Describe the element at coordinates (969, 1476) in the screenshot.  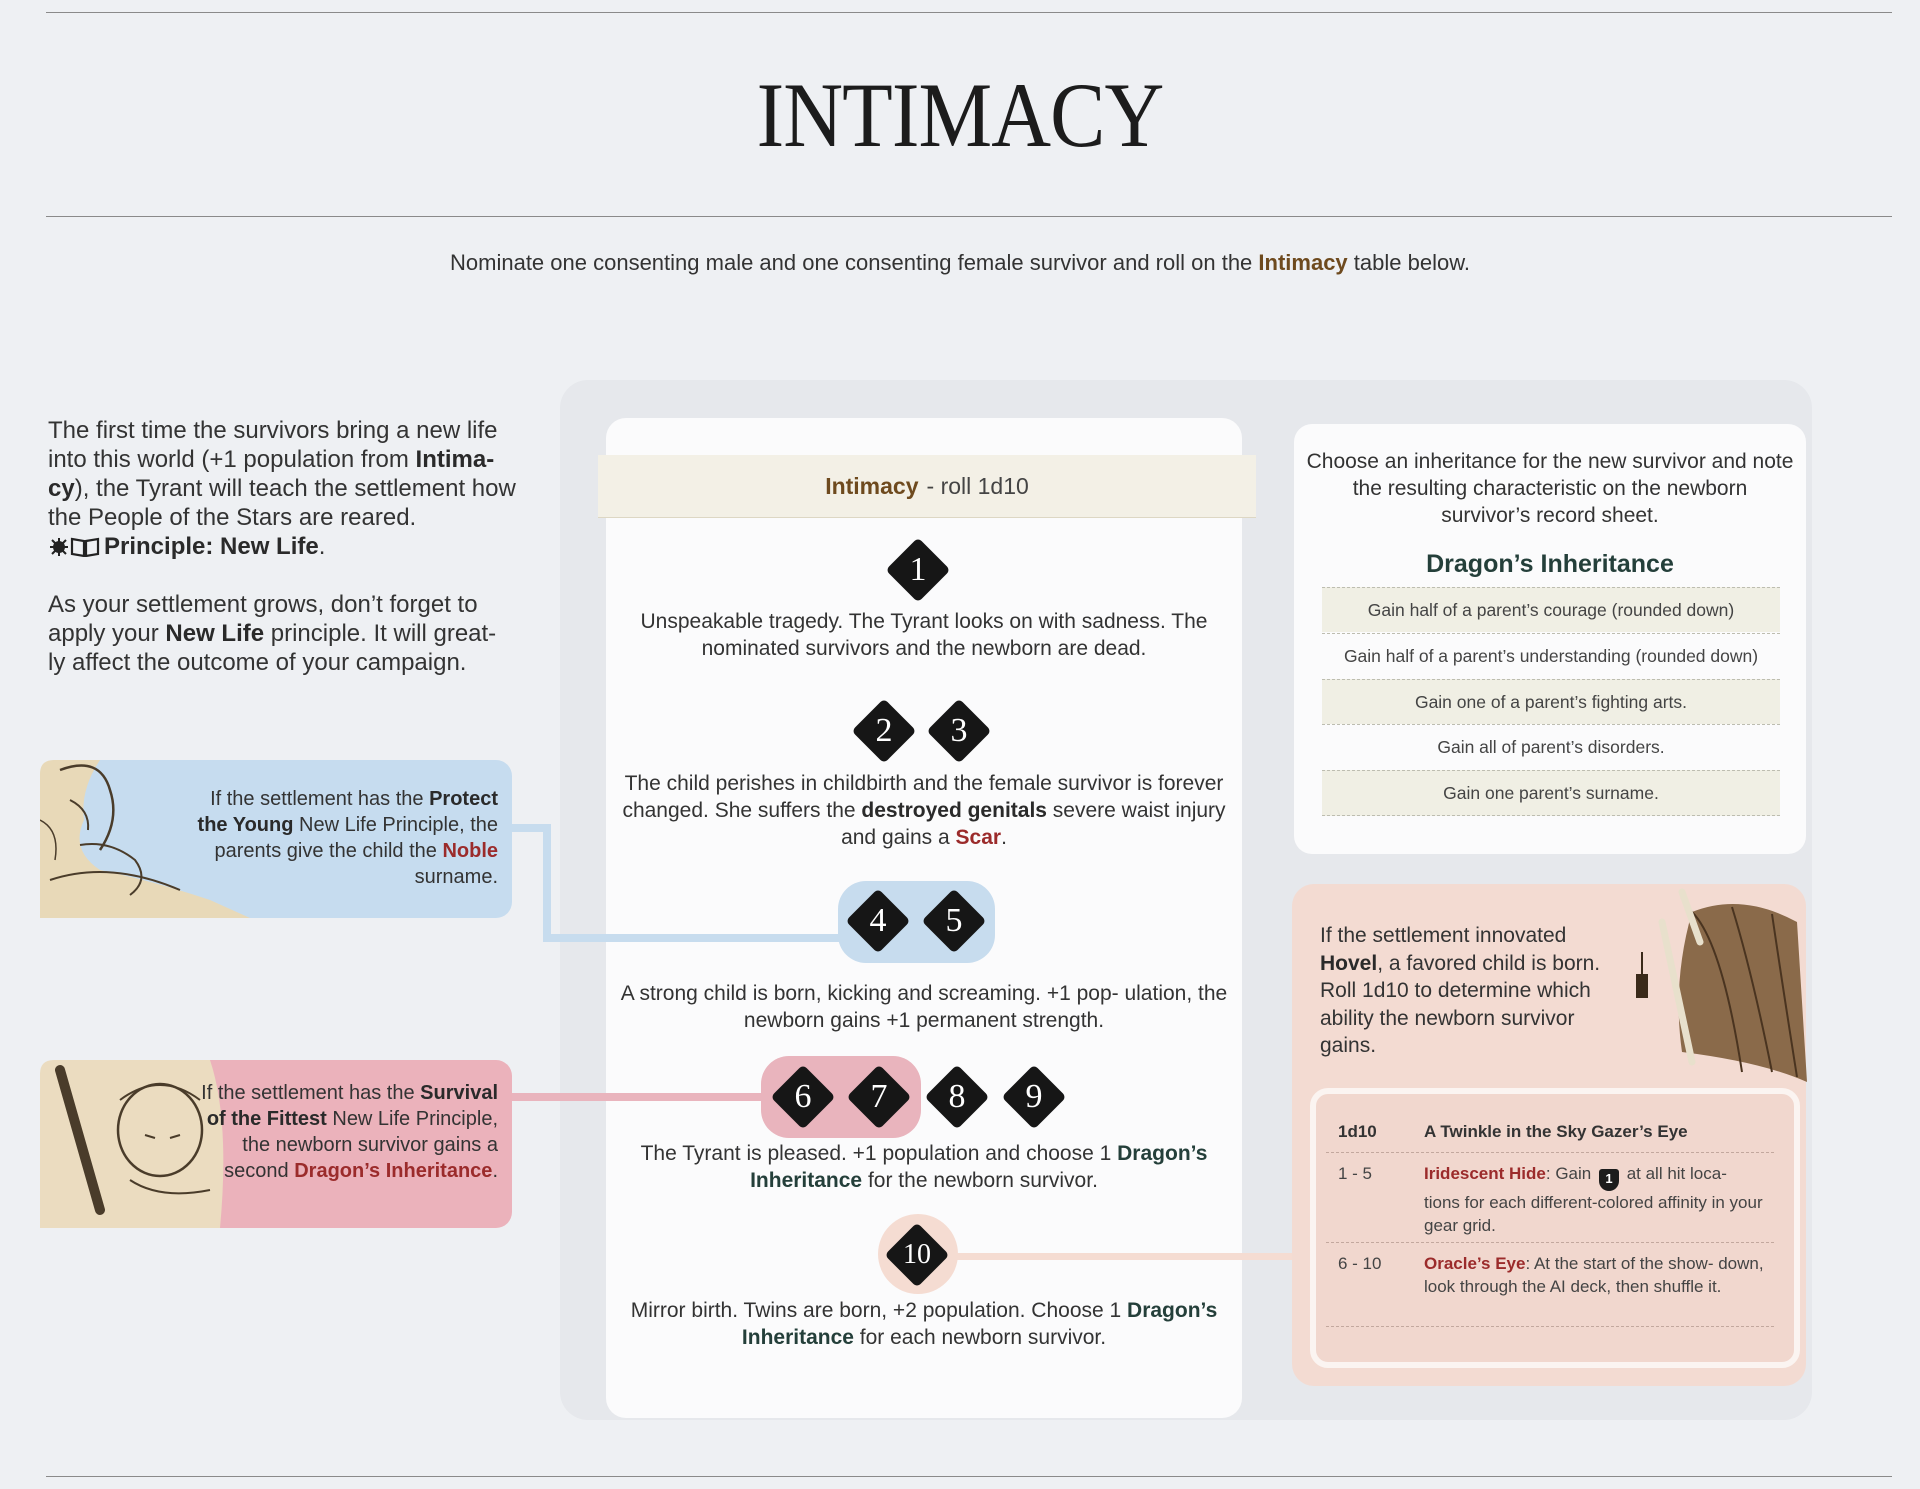
I see `bottom-rule` at that location.